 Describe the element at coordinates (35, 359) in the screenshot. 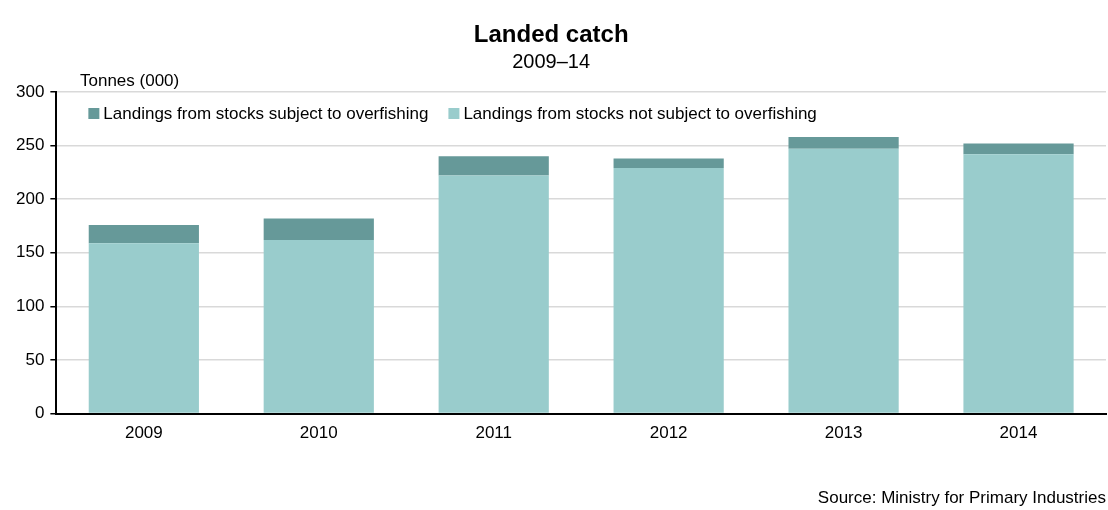

I see `y-tick-label: 50` at that location.